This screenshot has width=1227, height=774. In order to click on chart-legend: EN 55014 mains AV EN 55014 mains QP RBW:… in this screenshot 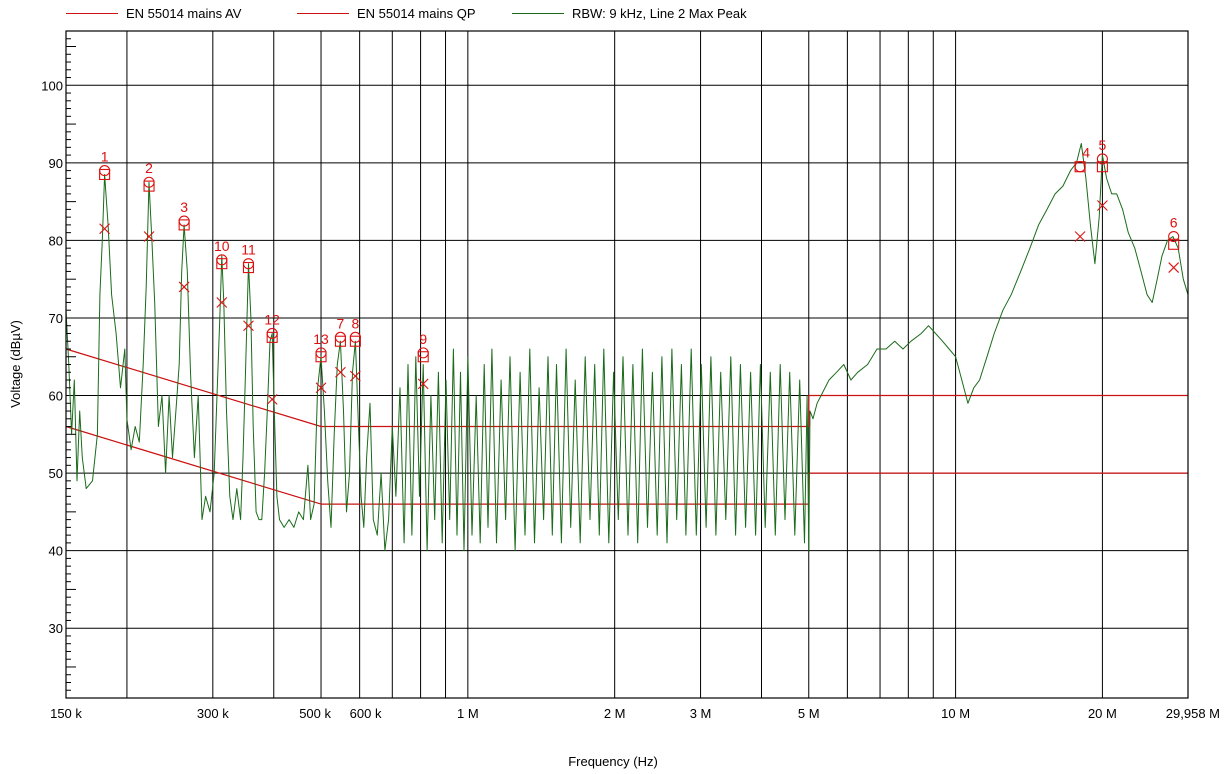, I will do `click(613, 15)`.